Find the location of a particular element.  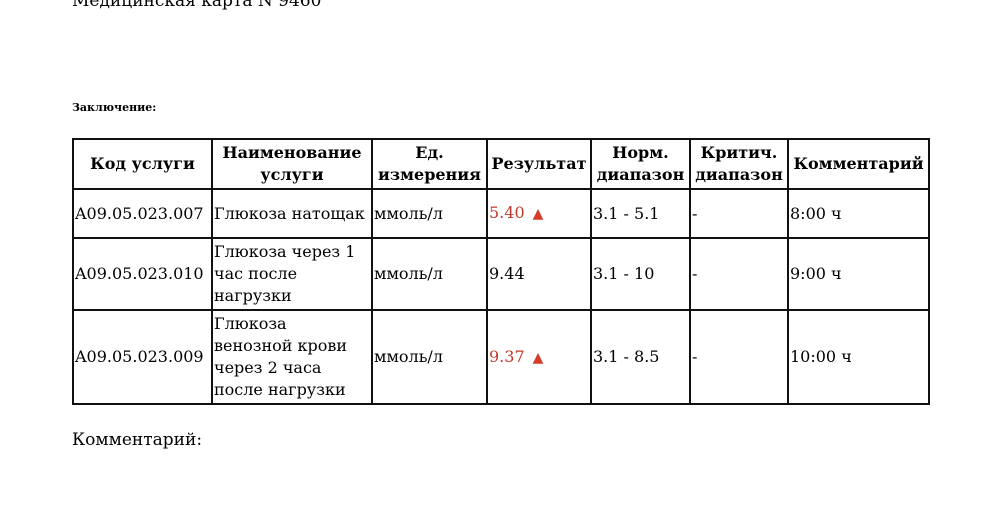

page-title: Медицинская карта N 9460 is located at coordinates (197, 5).